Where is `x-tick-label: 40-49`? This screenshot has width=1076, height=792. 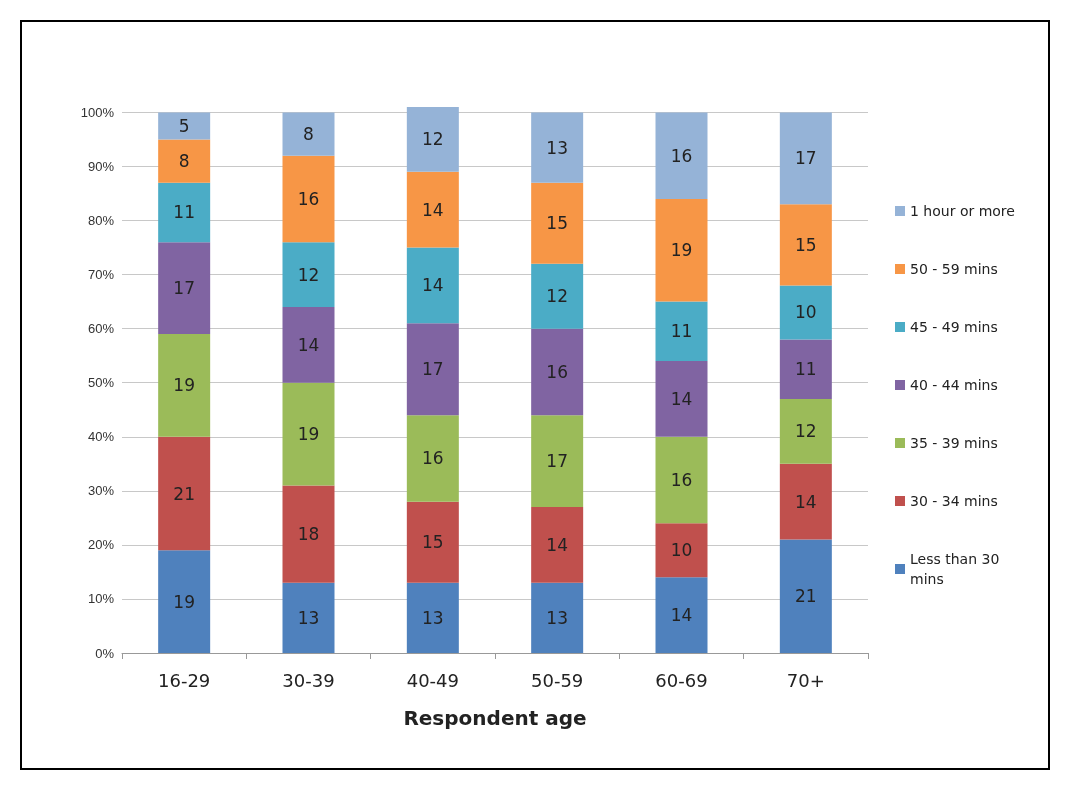 x-tick-label: 40-49 is located at coordinates (432, 680).